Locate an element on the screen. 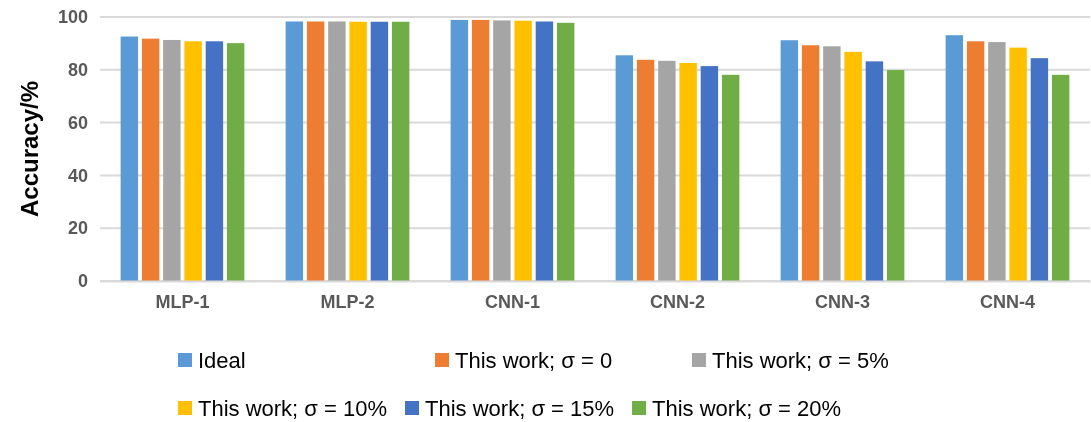 This screenshot has height=422, width=1091. legend-label: This work; σ = 20% is located at coordinates (747, 408).